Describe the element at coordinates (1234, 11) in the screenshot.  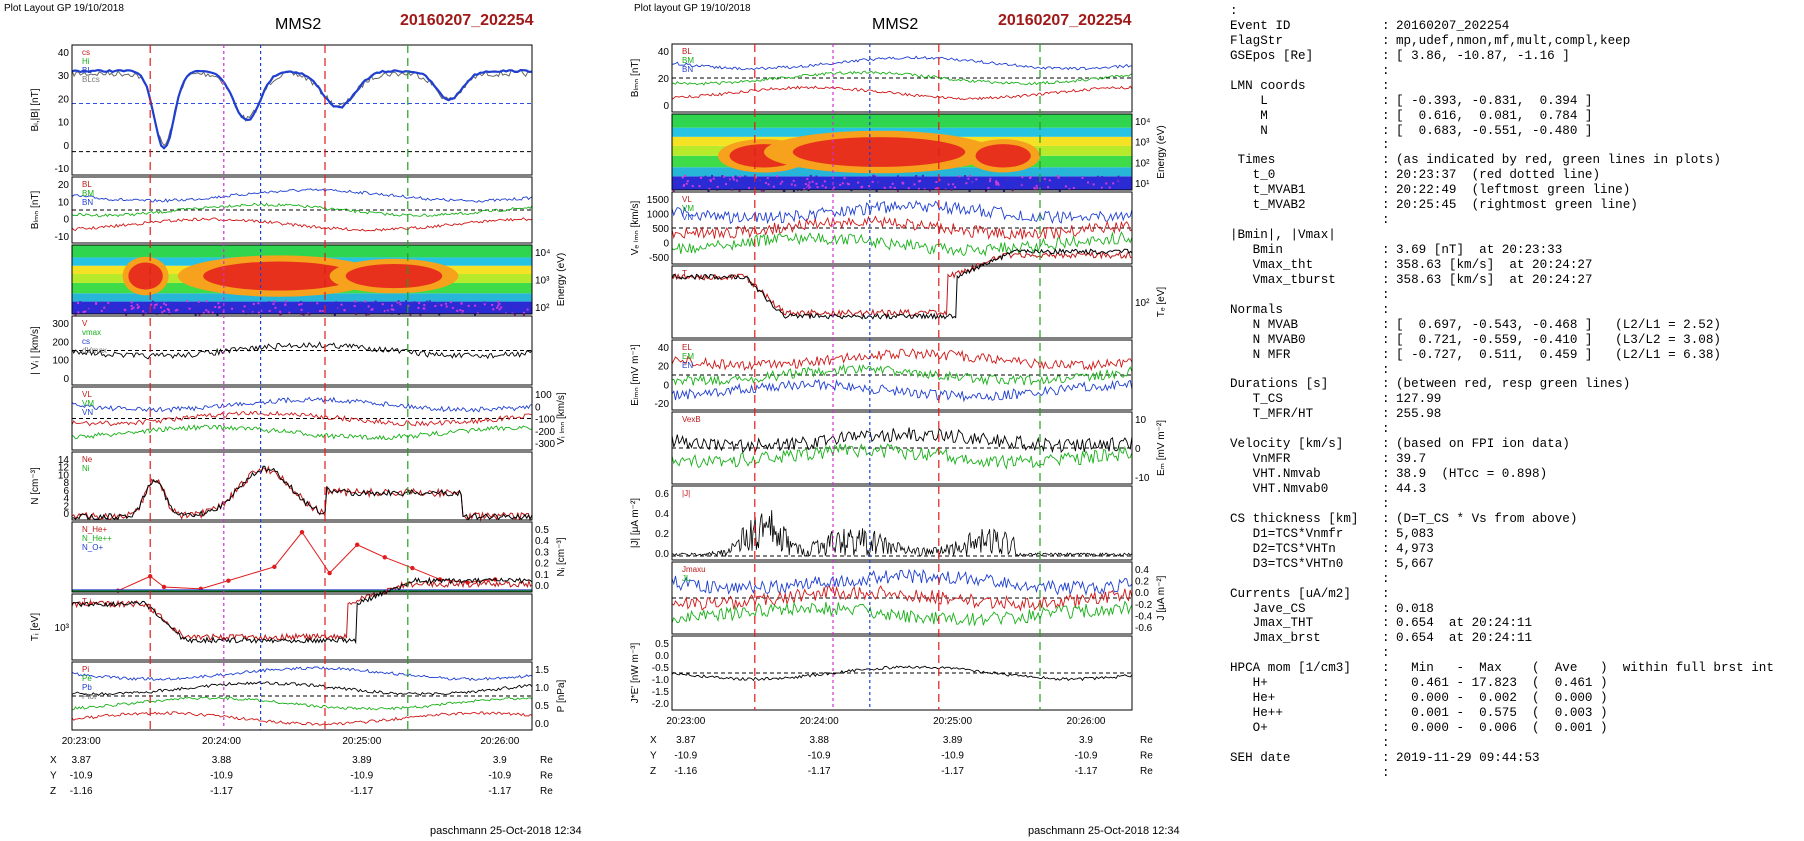
I see `info-key: :` at that location.